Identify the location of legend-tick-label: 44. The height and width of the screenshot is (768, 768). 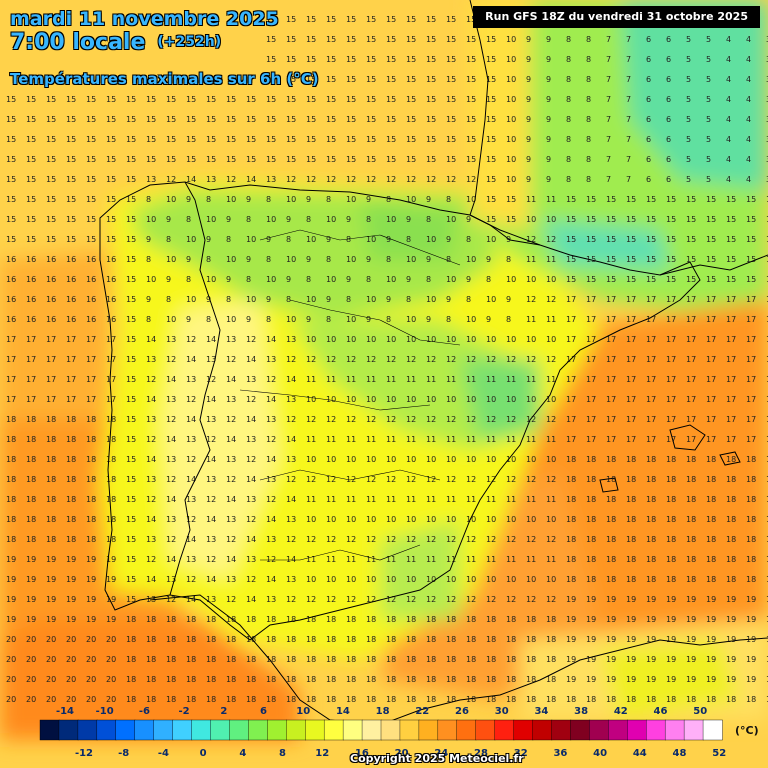
(640, 753).